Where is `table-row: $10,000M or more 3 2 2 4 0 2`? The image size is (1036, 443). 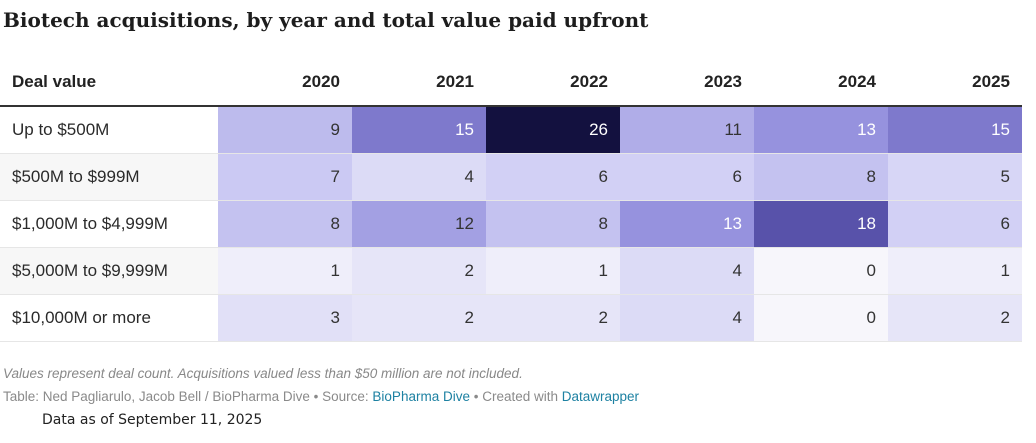 table-row: $10,000M or more 3 2 2 4 0 2 is located at coordinates (511, 318).